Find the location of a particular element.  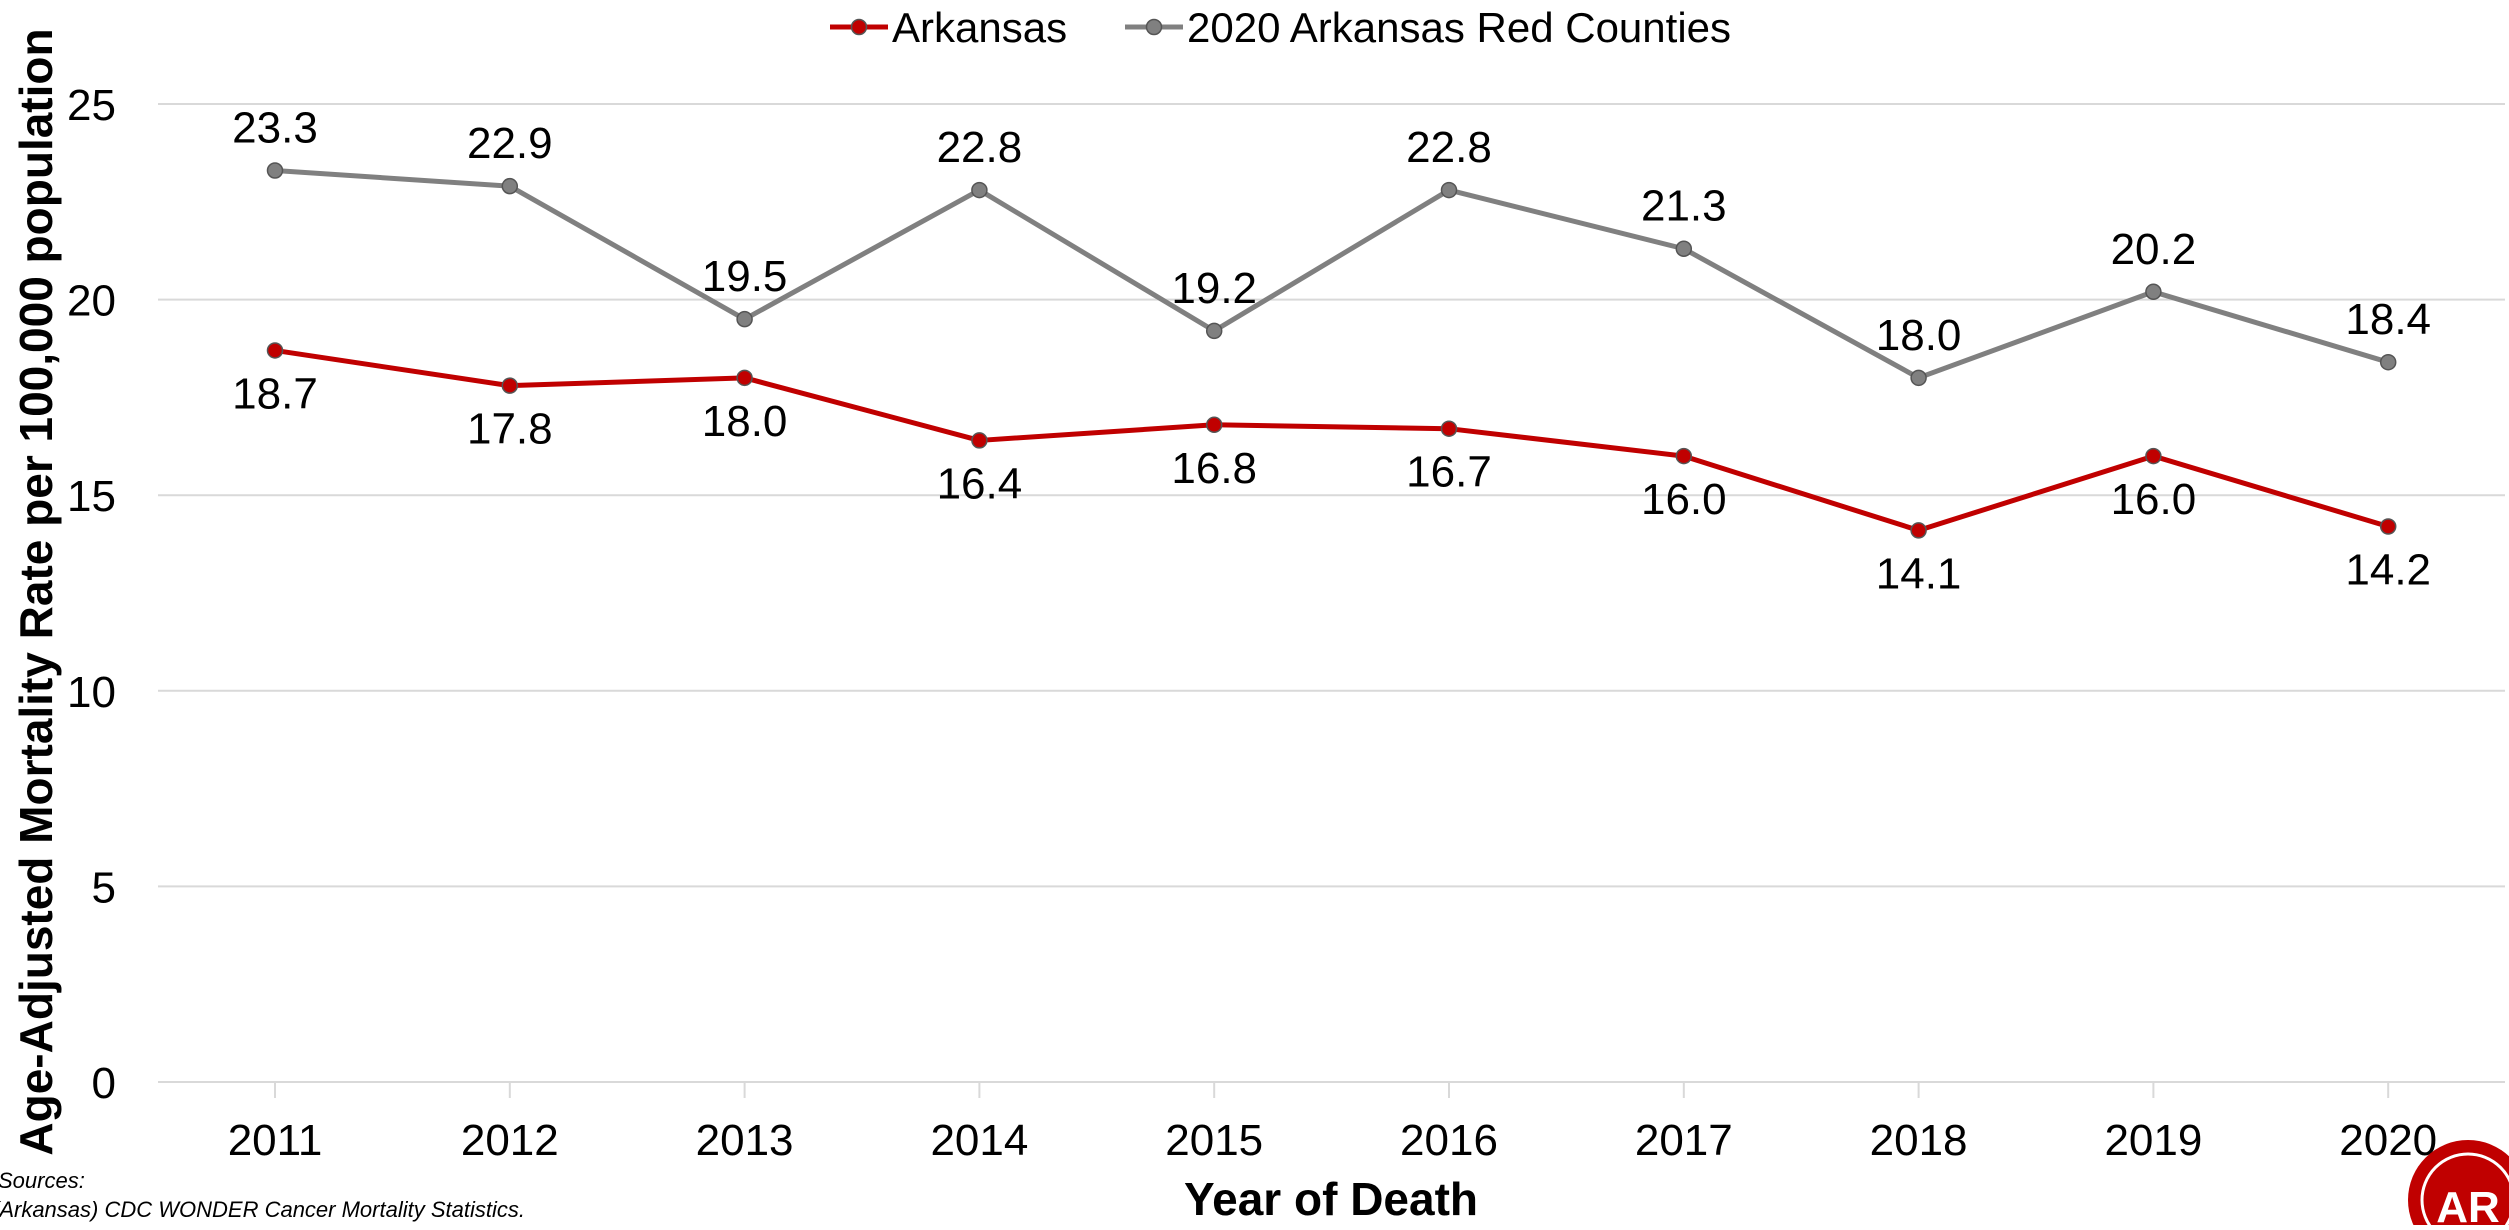

data-label: 18.4 is located at coordinates (2388, 319).